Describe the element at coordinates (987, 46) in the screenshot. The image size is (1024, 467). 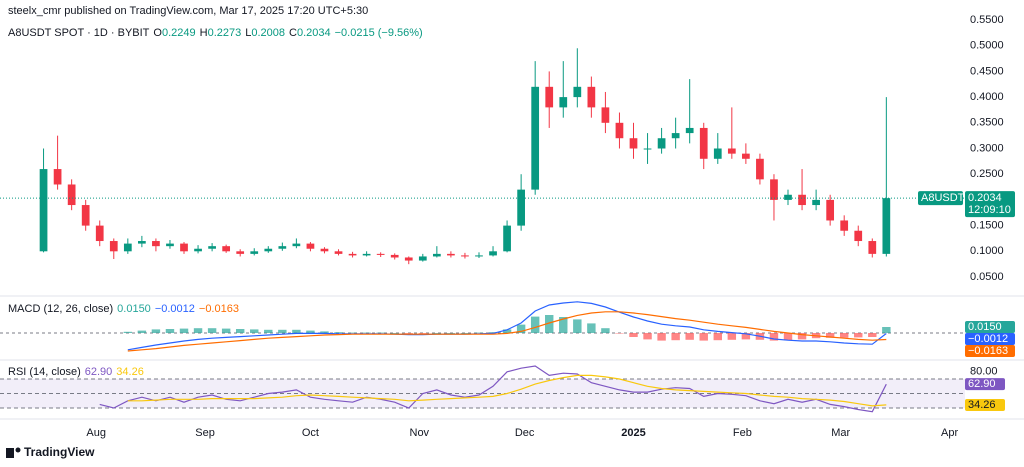
I see `y-tick-label: 0.5000` at that location.